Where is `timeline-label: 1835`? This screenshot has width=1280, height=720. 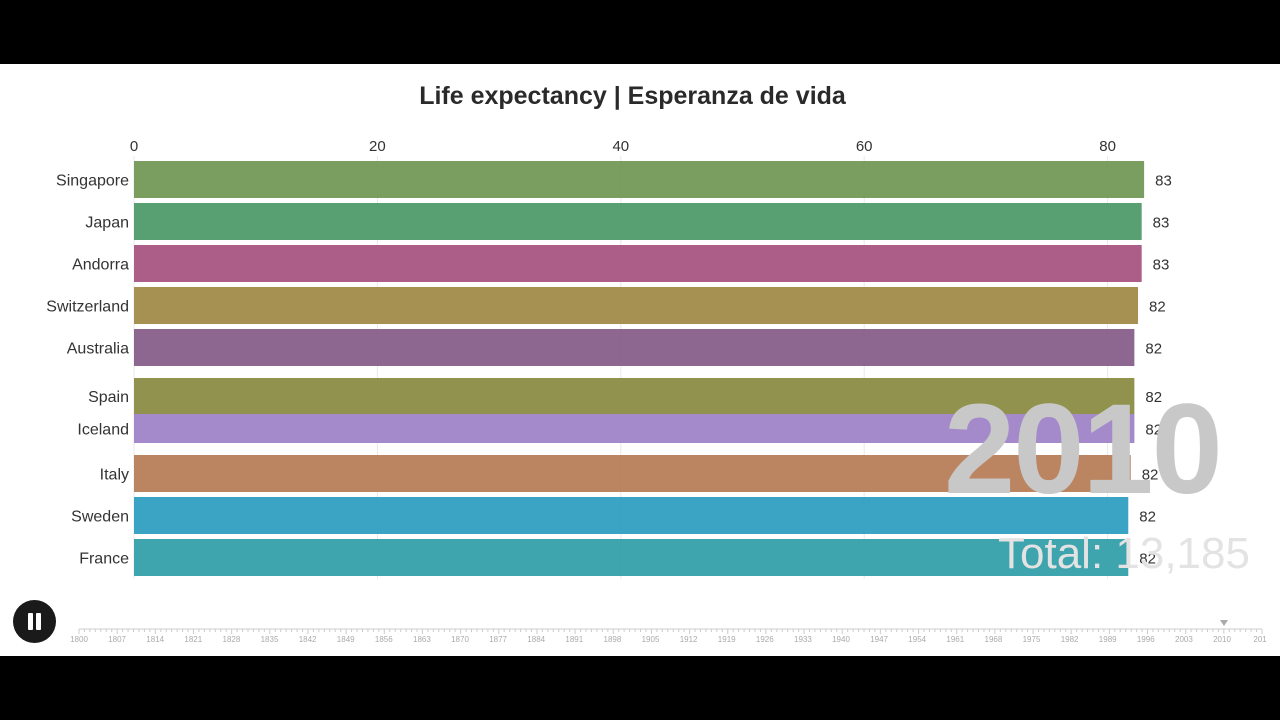 timeline-label: 1835 is located at coordinates (270, 639).